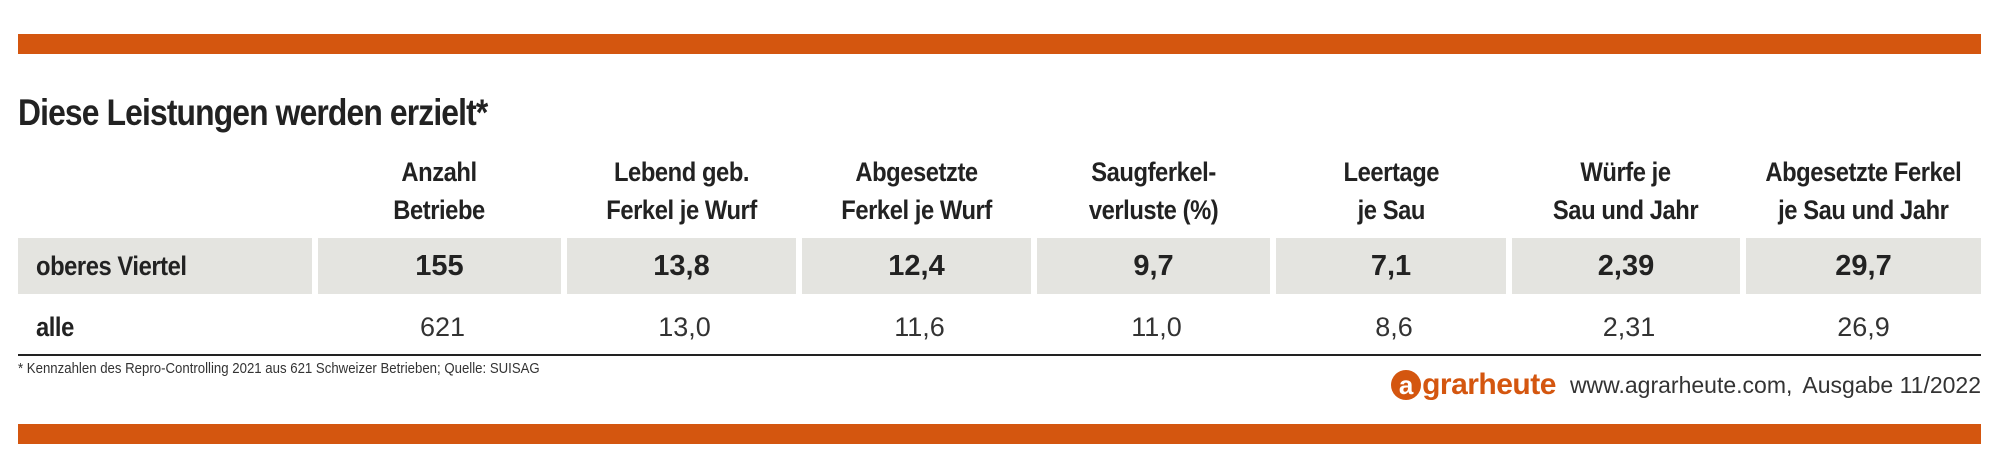 Image resolution: width=2000 pixels, height=472 pixels. I want to click on bottom-accent-bar, so click(999, 434).